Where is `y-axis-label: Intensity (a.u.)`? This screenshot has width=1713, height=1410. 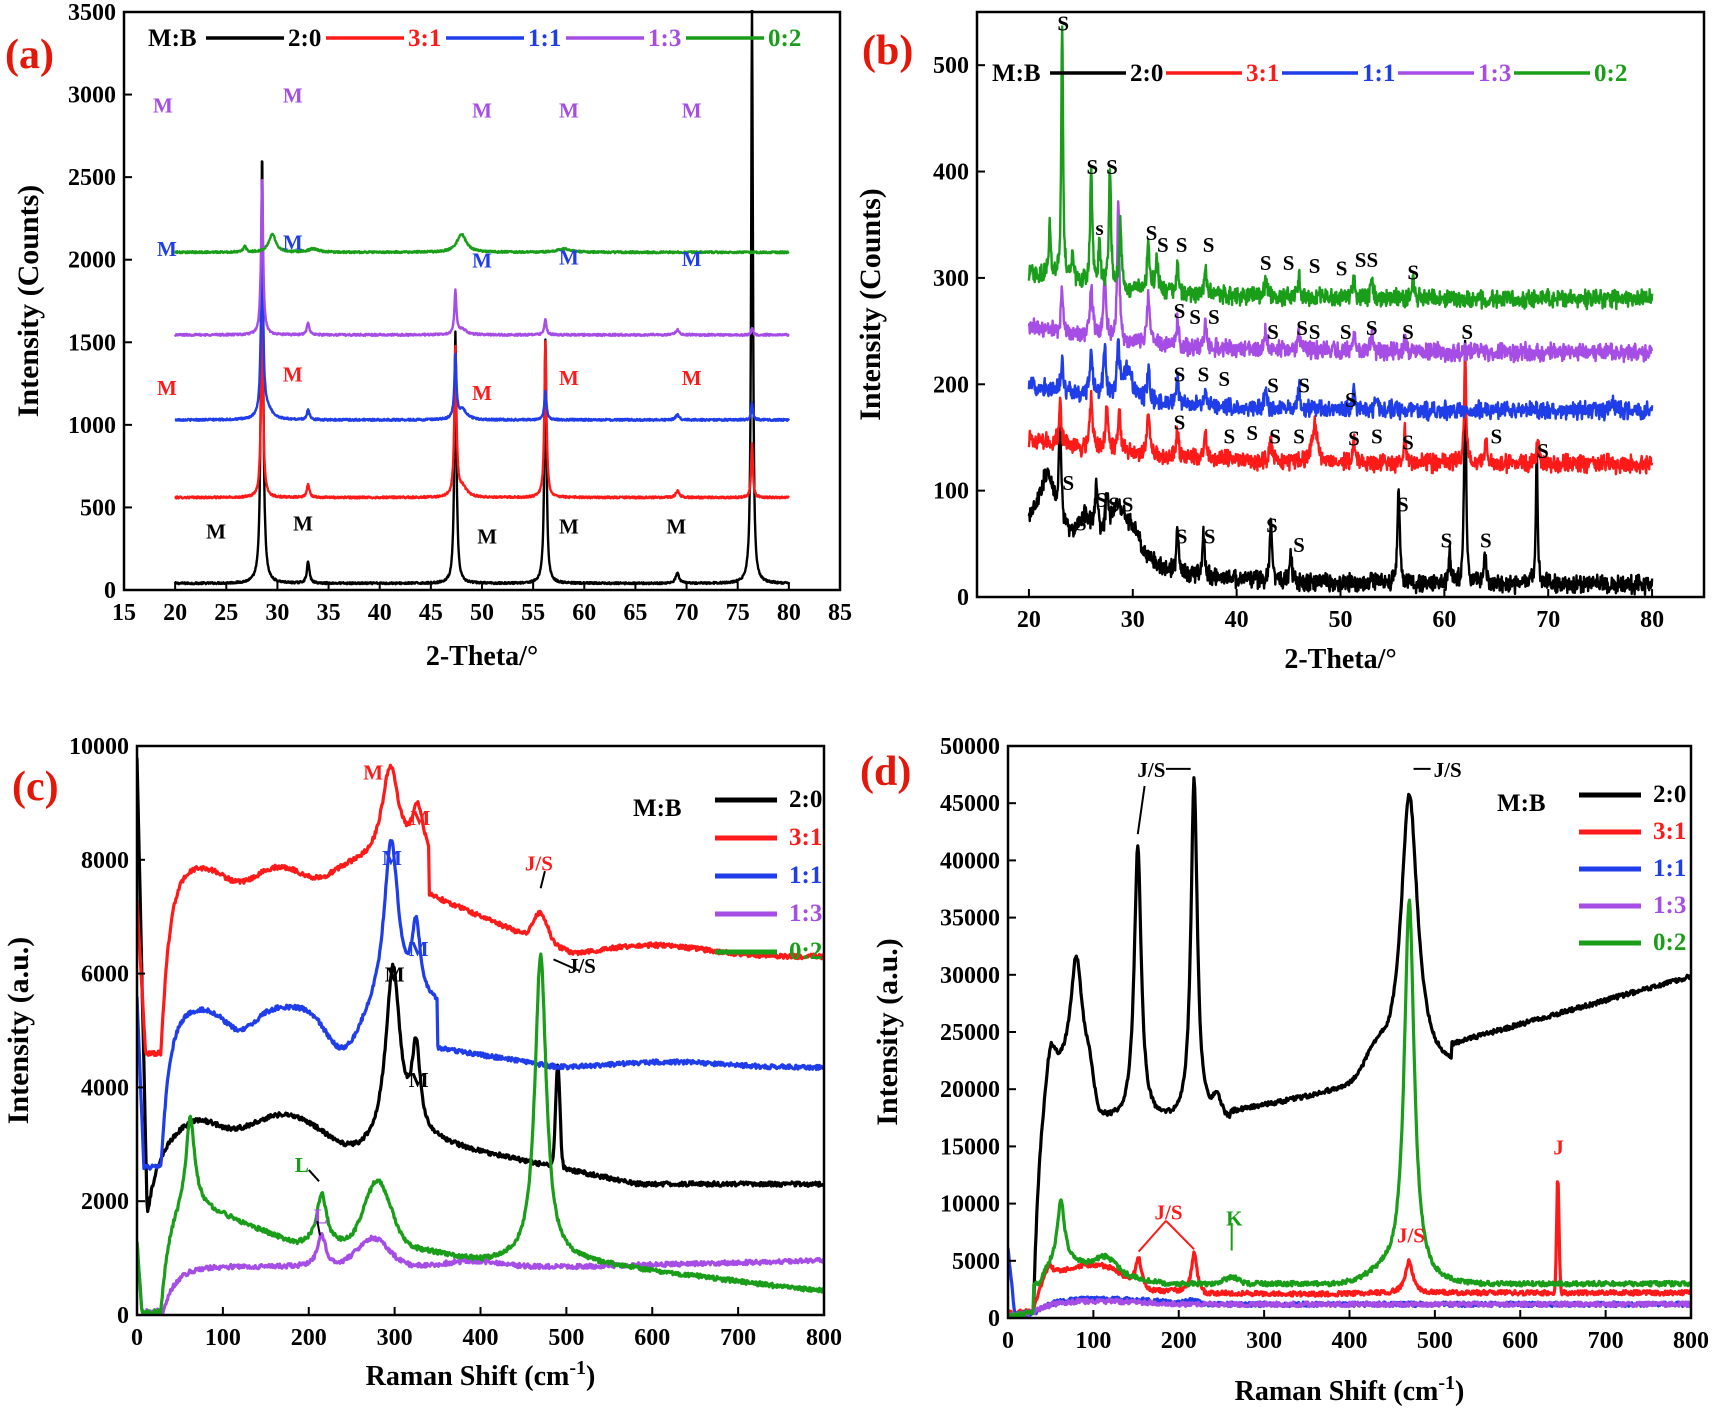 y-axis-label: Intensity (a.u.) is located at coordinates (18, 1031).